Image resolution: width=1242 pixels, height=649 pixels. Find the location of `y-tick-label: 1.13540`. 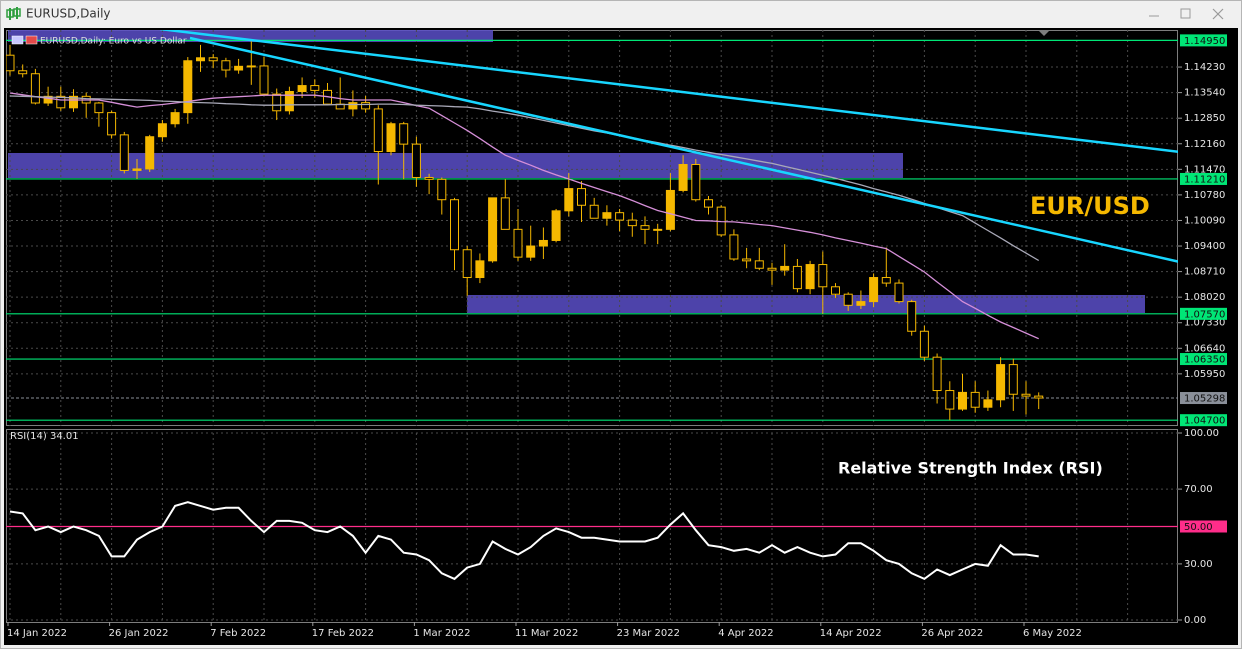

y-tick-label: 1.13540 is located at coordinates (1204, 93).